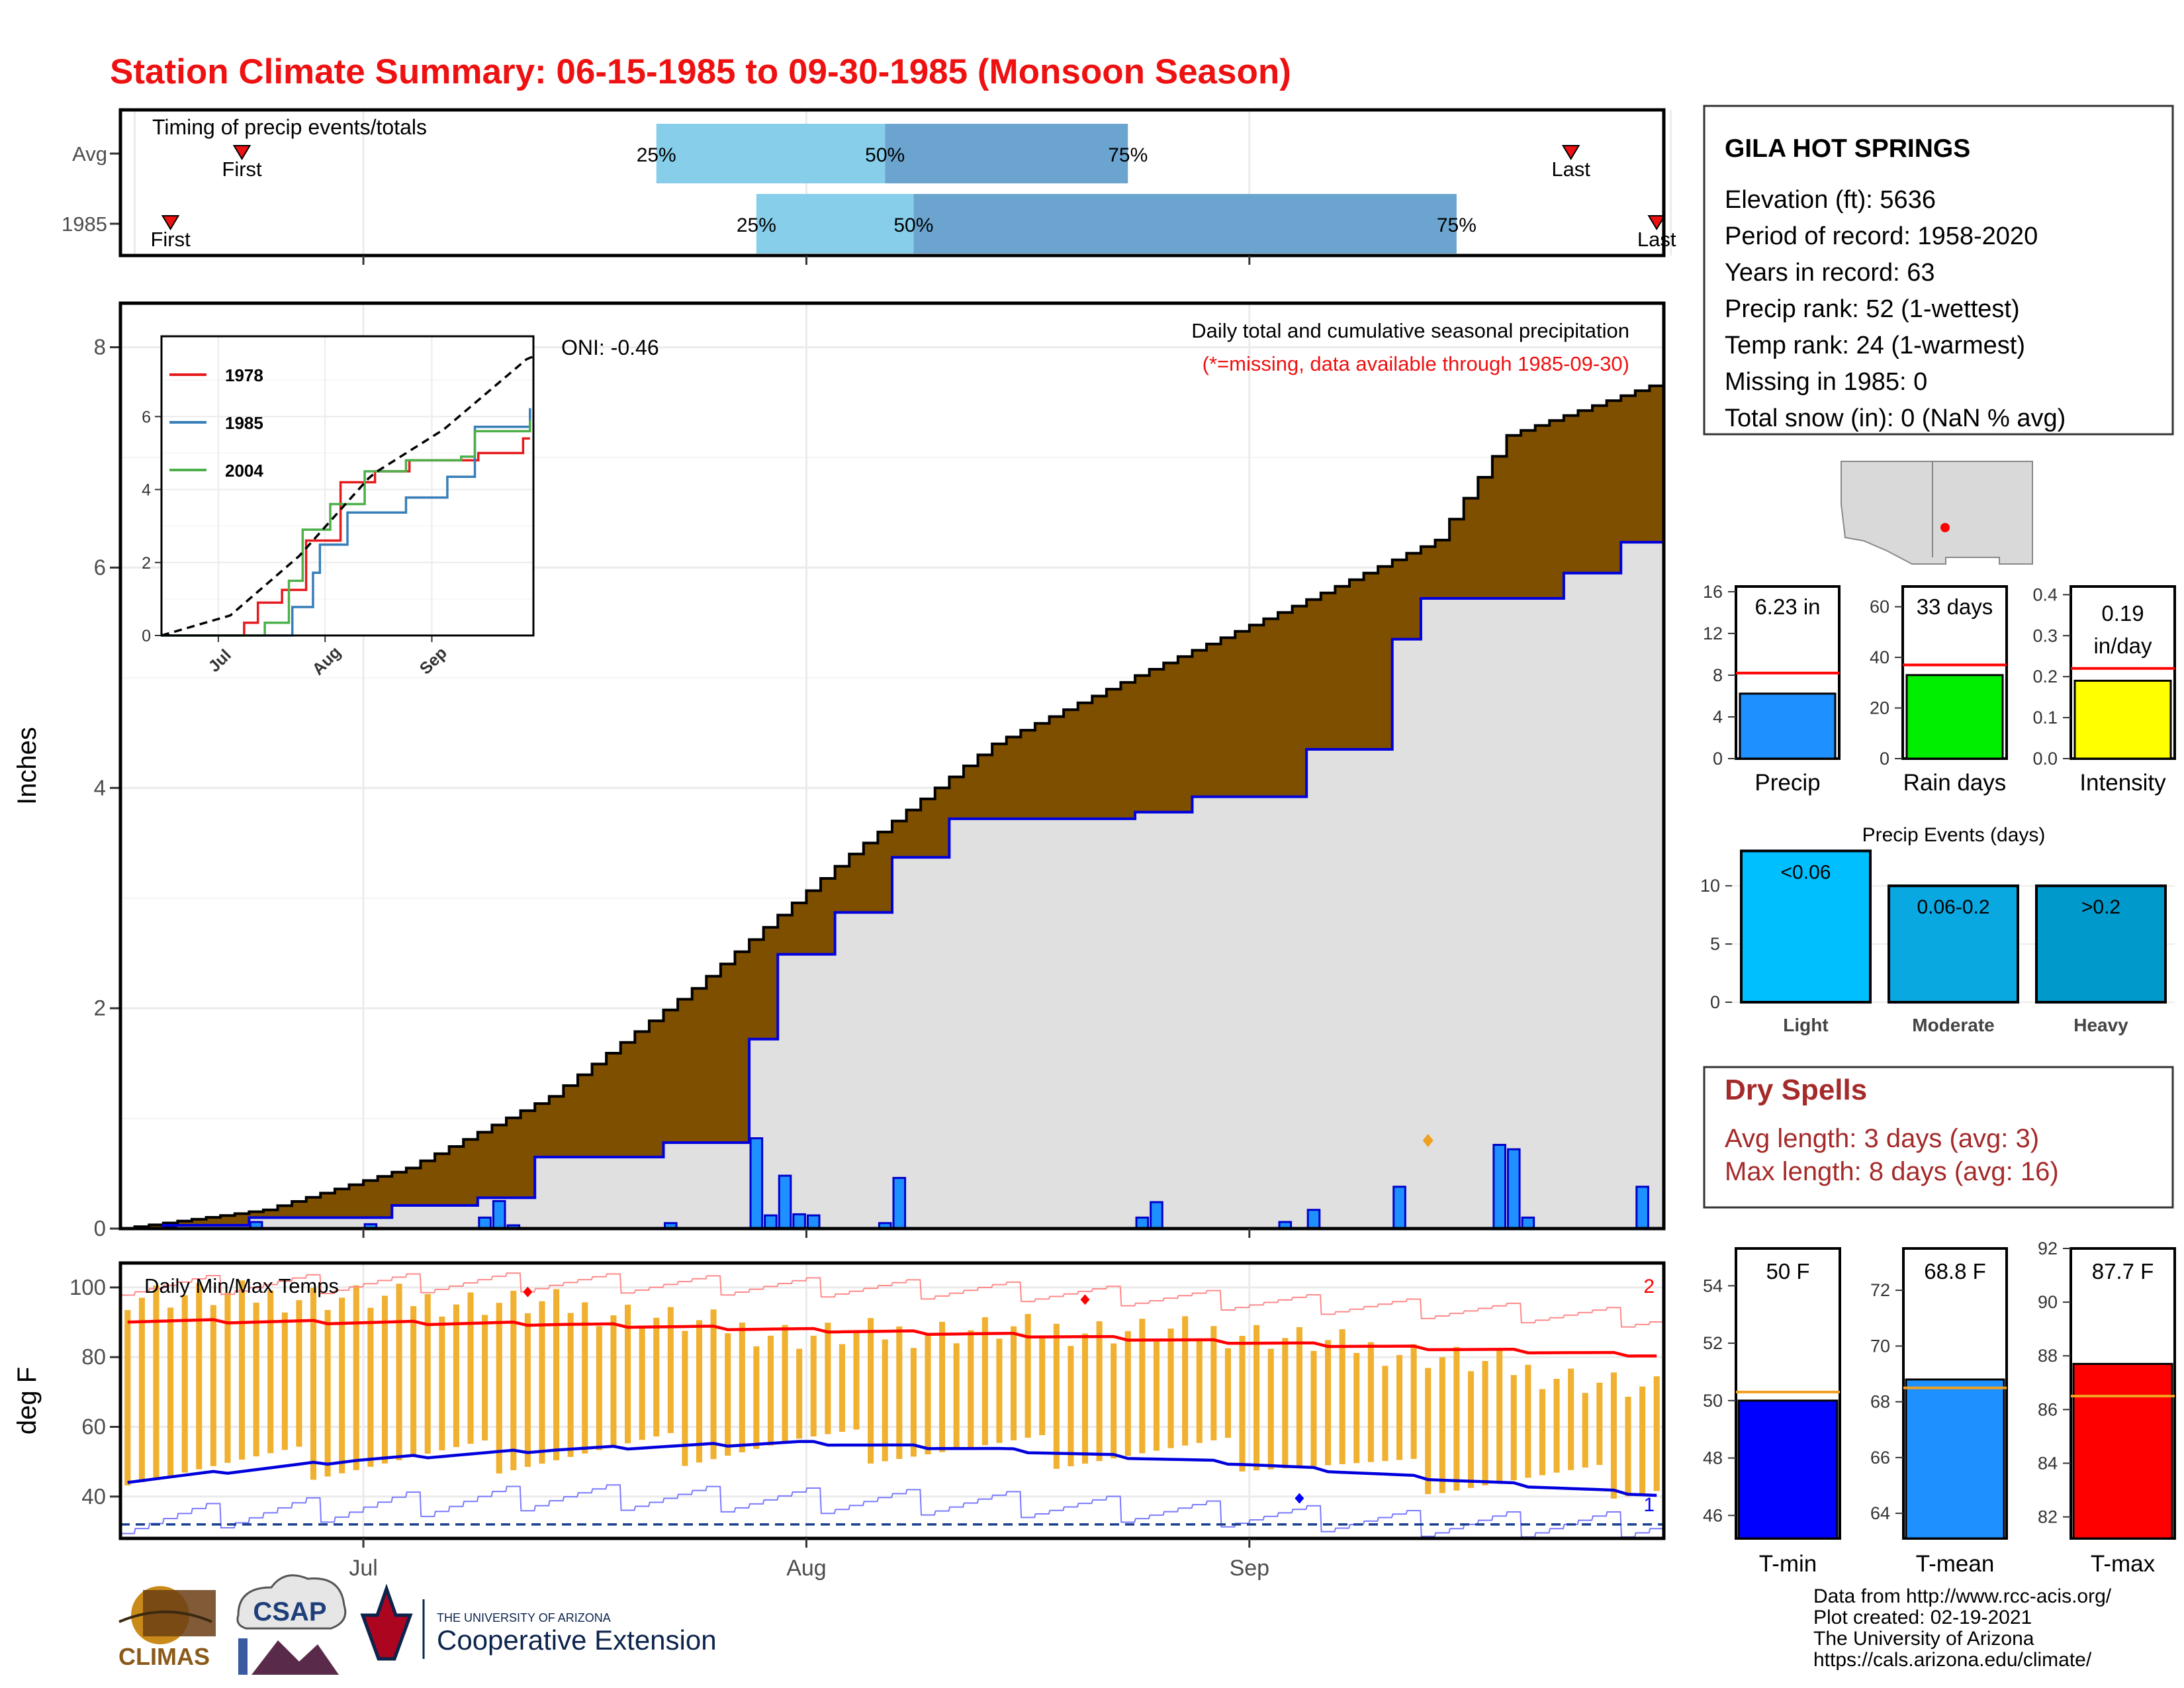 This screenshot has height=1688, width=2184. What do you see at coordinates (1954, 717) in the screenshot?
I see `summary-bar-rain-days` at bounding box center [1954, 717].